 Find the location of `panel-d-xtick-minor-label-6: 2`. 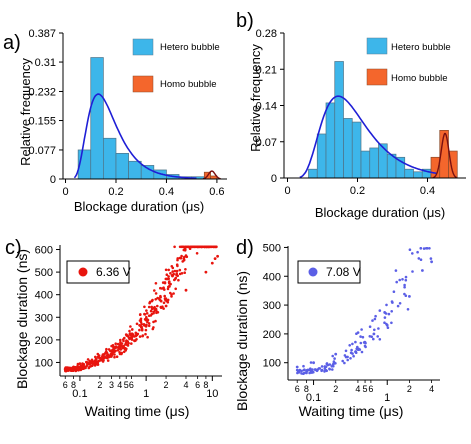

panel-d-xtick-minor-label-6: 2 is located at coordinates (409, 389).